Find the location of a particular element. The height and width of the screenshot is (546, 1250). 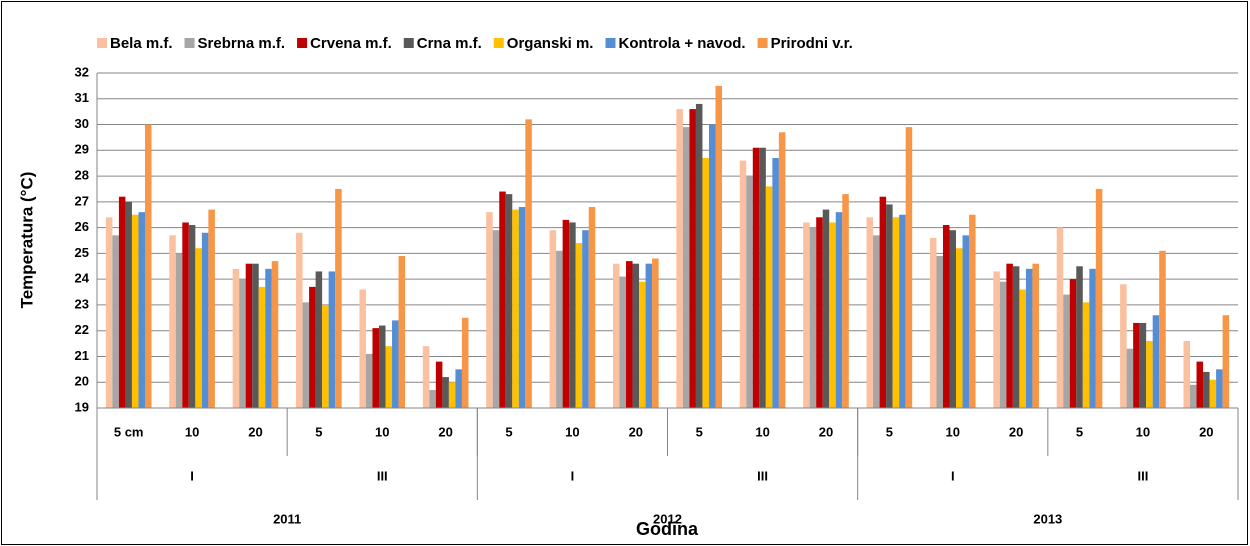

y-tick-label: 32 is located at coordinates (82, 71).